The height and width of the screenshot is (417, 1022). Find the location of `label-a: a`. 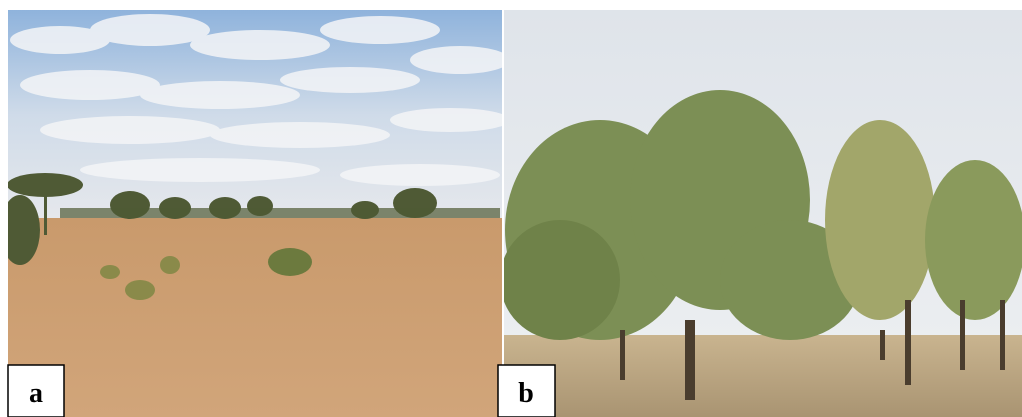

label-a: a is located at coordinates (36, 390).